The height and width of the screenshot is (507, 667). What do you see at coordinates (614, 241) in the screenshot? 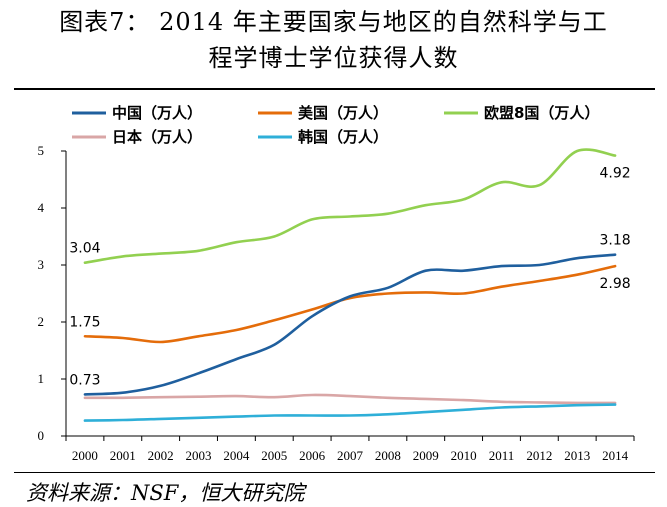
I see `data-label: 3.18` at bounding box center [614, 241].